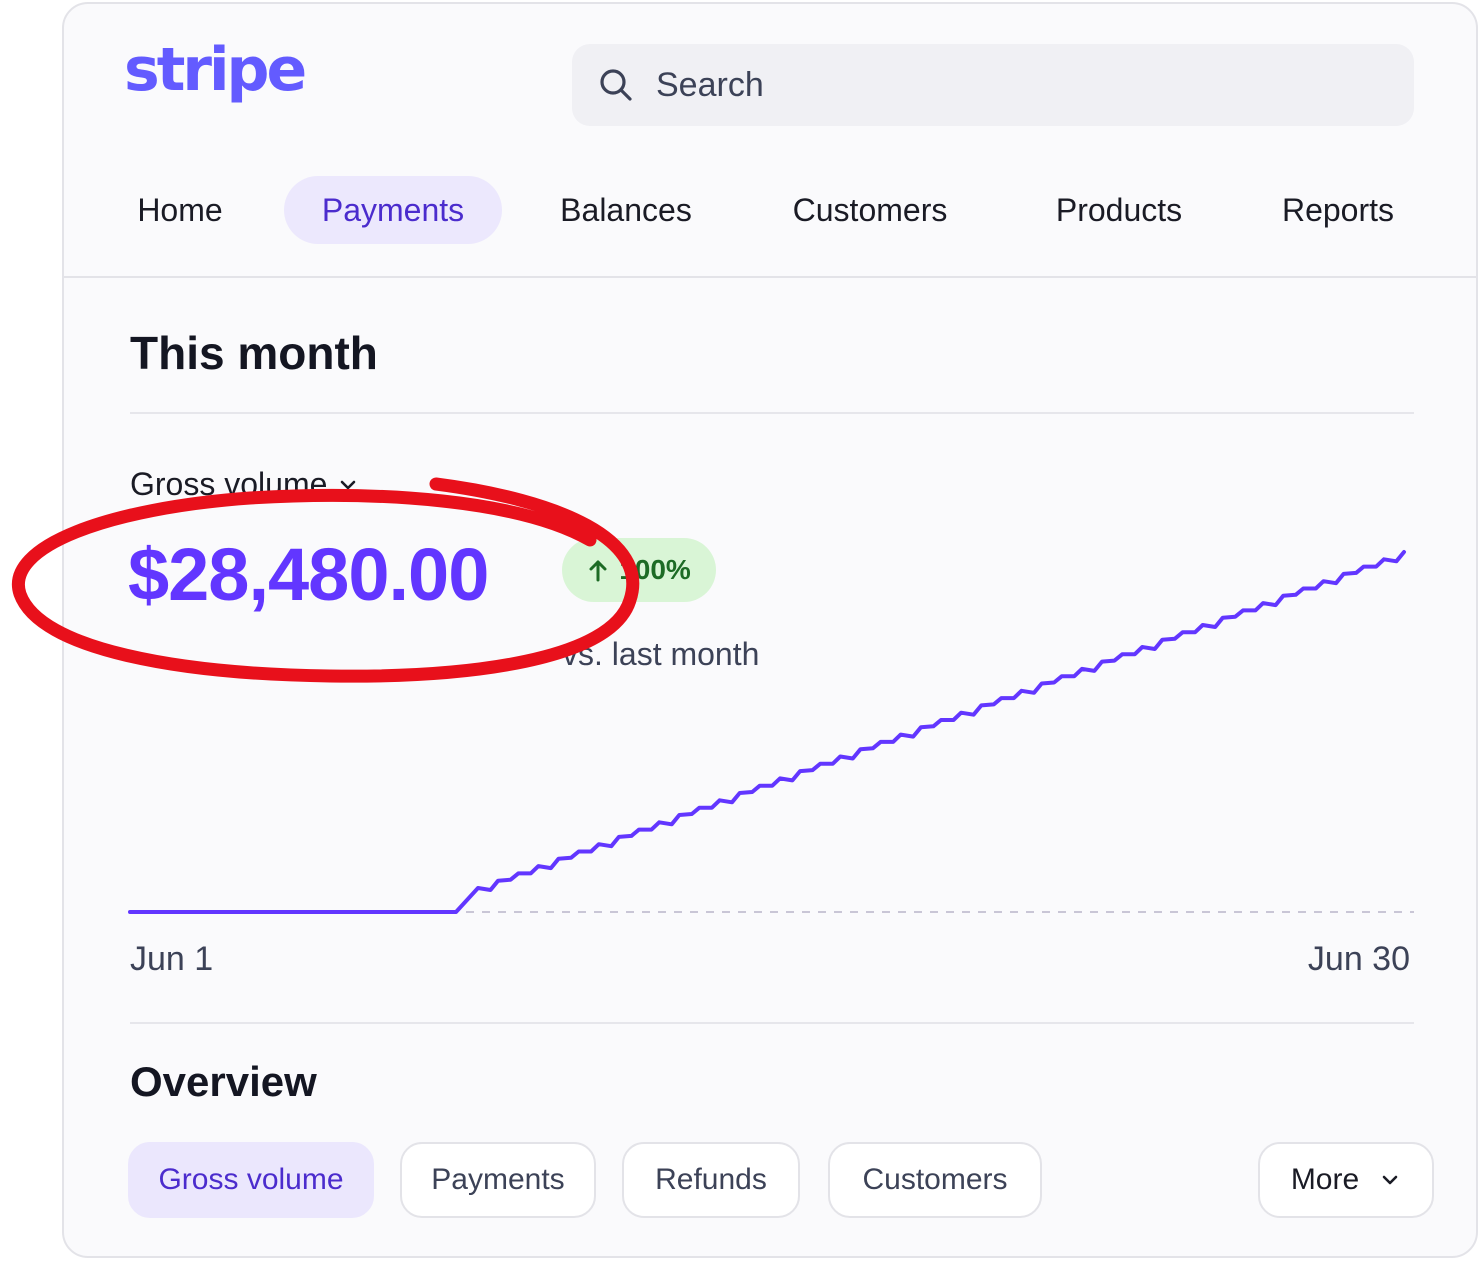  Describe the element at coordinates (254, 353) in the screenshot. I see `section-title-this-month: This month` at that location.